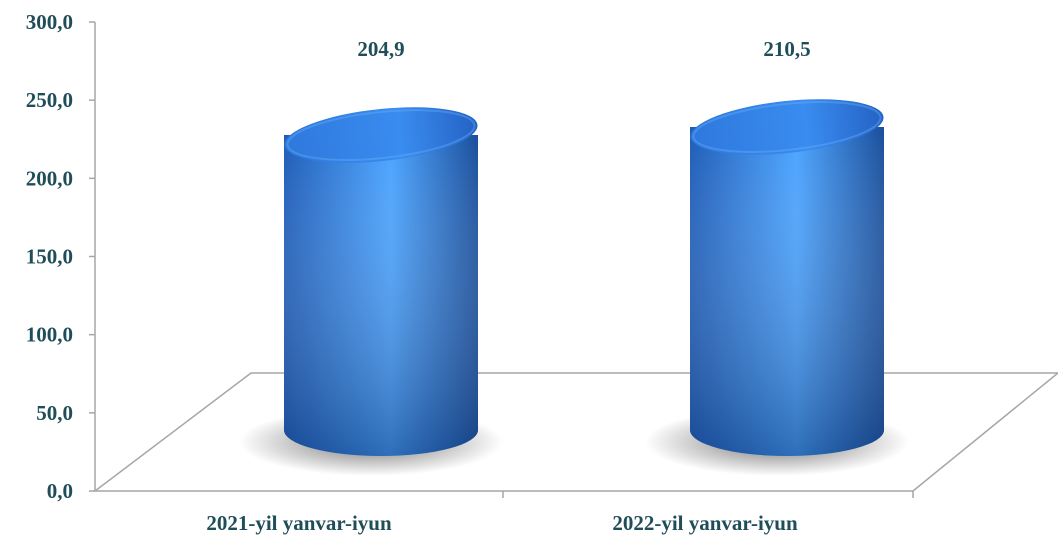  Describe the element at coordinates (380, 49) in the screenshot. I see `bar-value-label: 204,9` at that location.